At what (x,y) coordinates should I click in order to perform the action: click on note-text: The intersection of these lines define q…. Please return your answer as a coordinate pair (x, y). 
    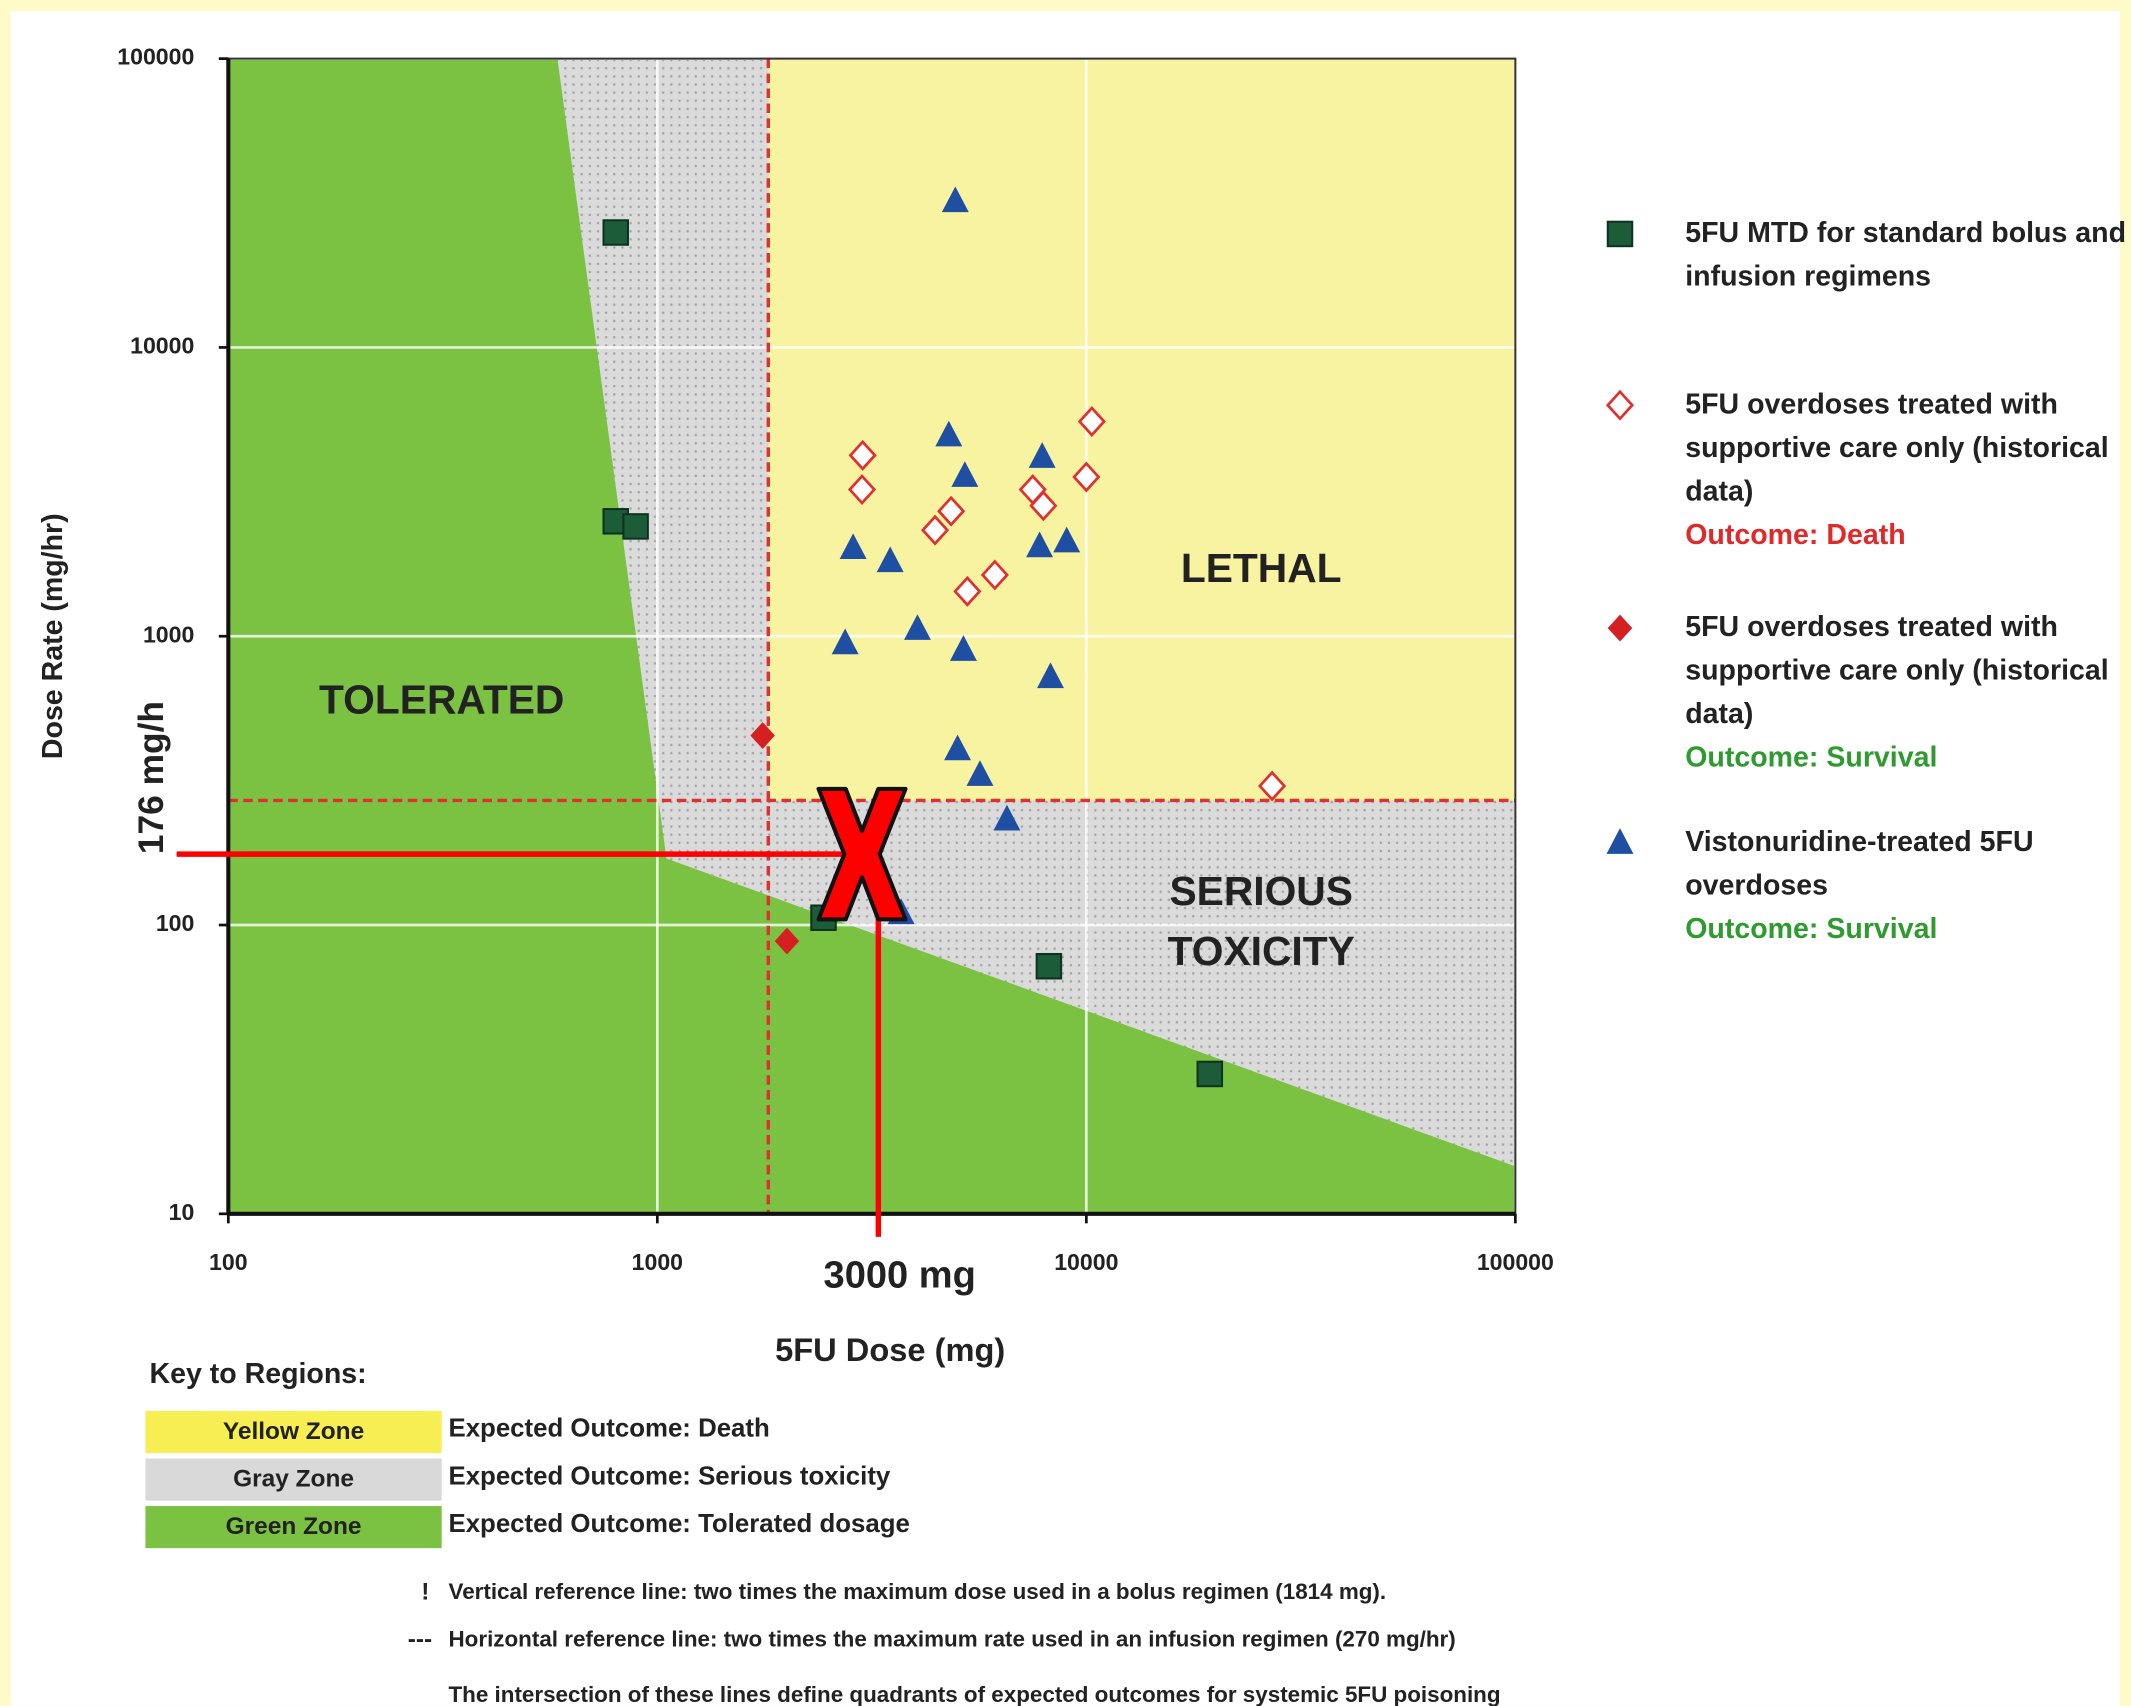
    Looking at the image, I should click on (974, 1694).